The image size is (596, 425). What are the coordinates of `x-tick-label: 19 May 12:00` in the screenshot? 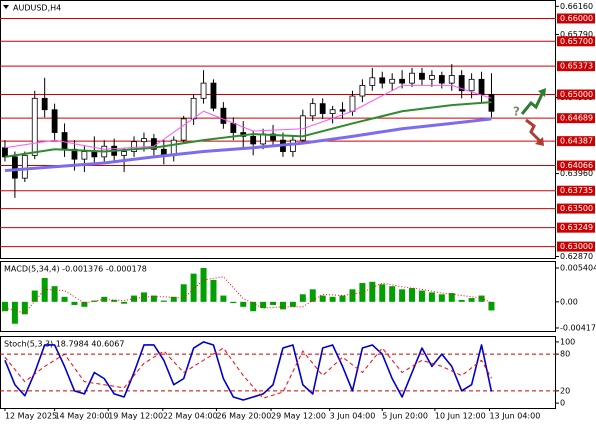 It's located at (135, 416).